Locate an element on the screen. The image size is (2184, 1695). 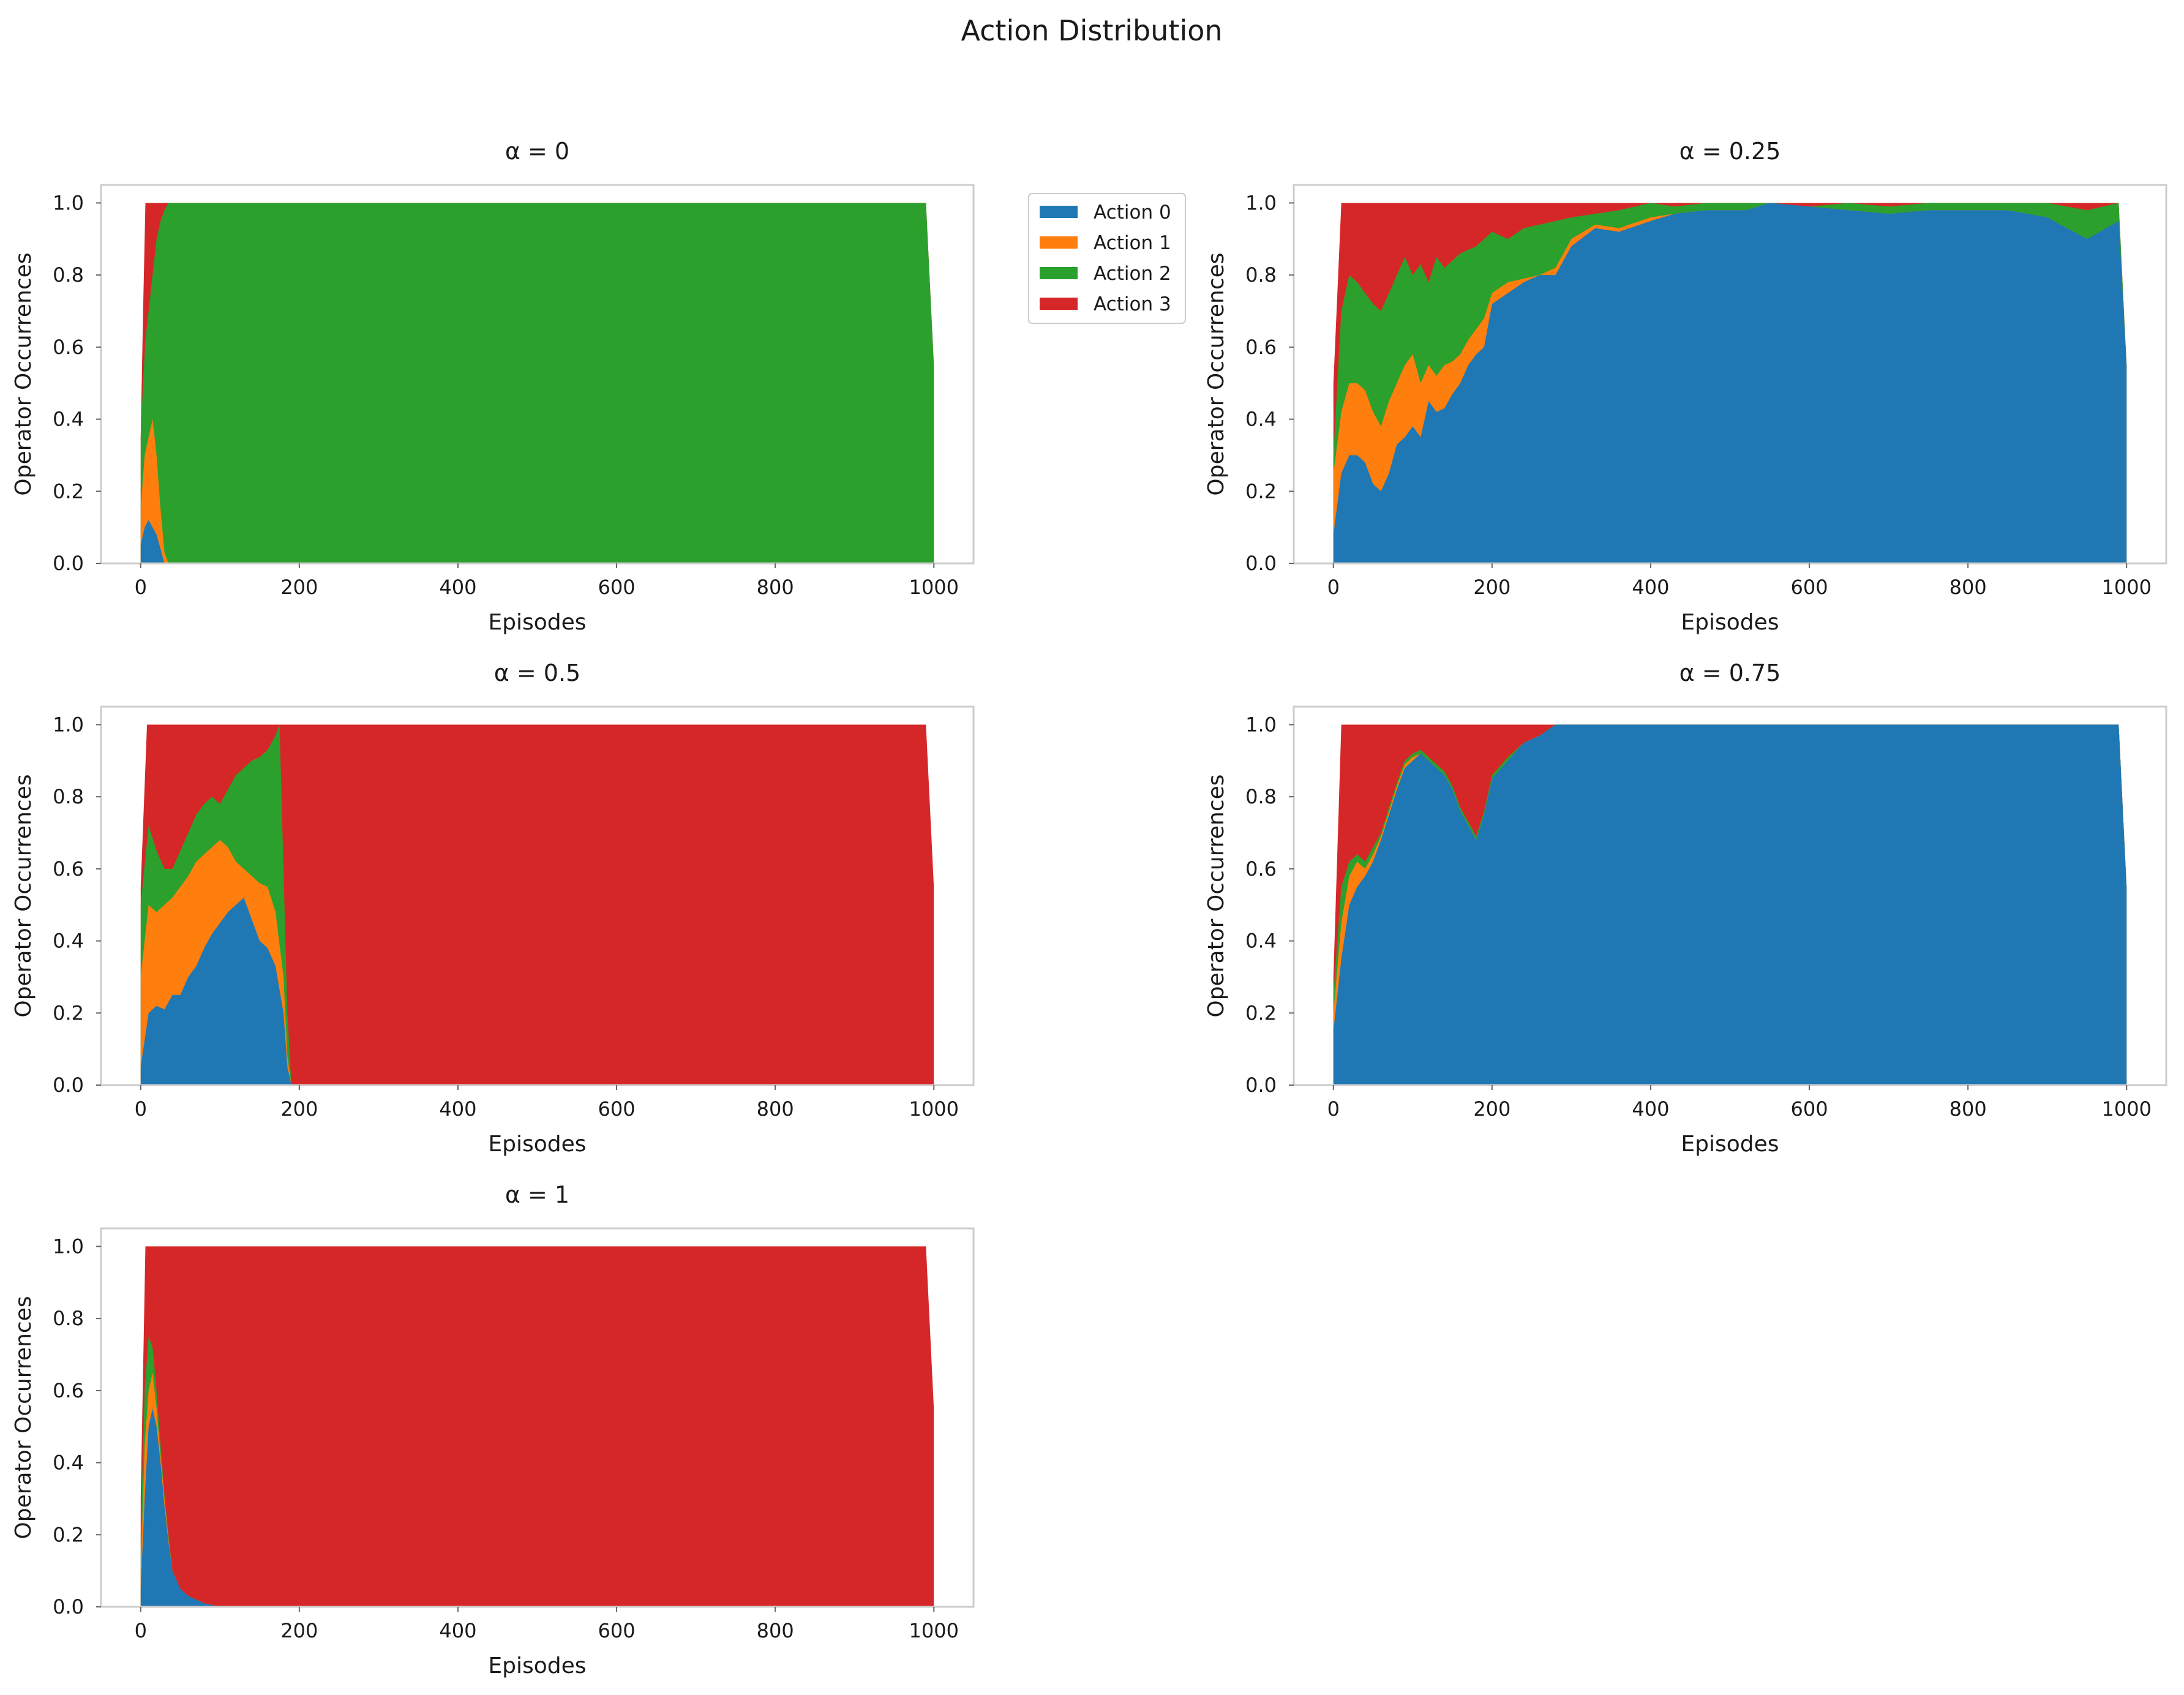
panel-title: α = 0.75 is located at coordinates (1730, 673).